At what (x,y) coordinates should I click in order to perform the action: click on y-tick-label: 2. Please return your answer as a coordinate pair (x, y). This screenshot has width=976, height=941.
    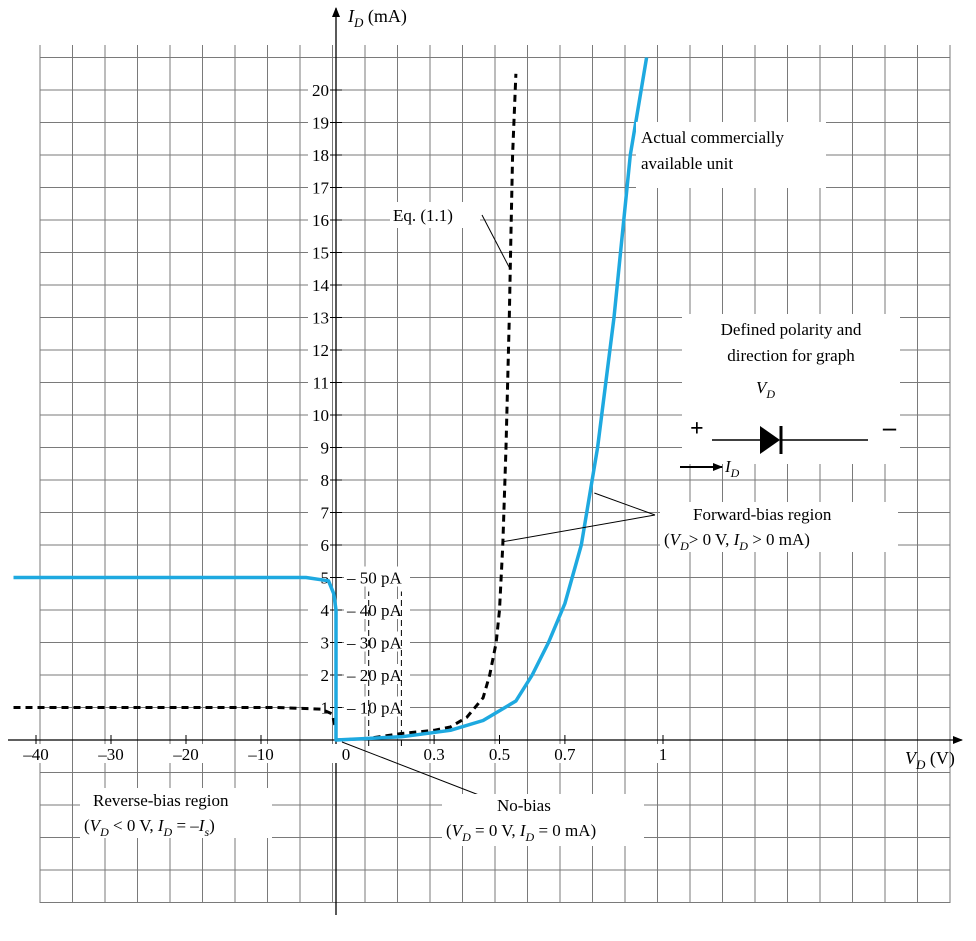
    Looking at the image, I should click on (325, 675).